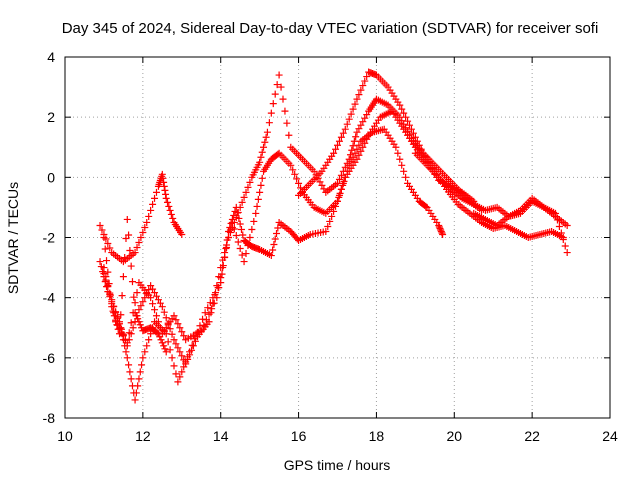 This screenshot has height=480, width=640. Describe the element at coordinates (221, 436) in the screenshot. I see `x-tick-label: 14` at that location.